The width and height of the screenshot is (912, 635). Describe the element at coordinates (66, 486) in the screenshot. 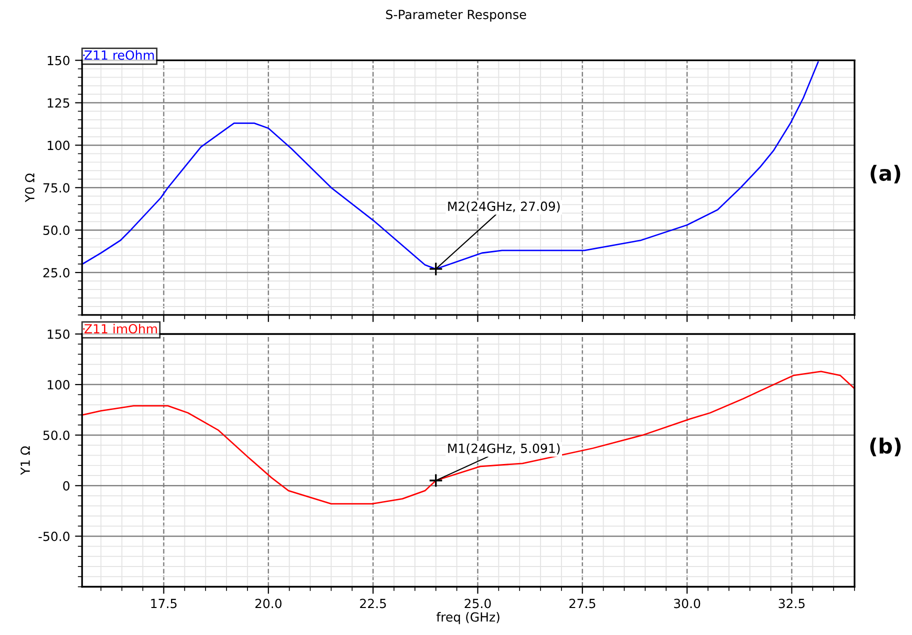

I see `y-tick-label: 0` at that location.